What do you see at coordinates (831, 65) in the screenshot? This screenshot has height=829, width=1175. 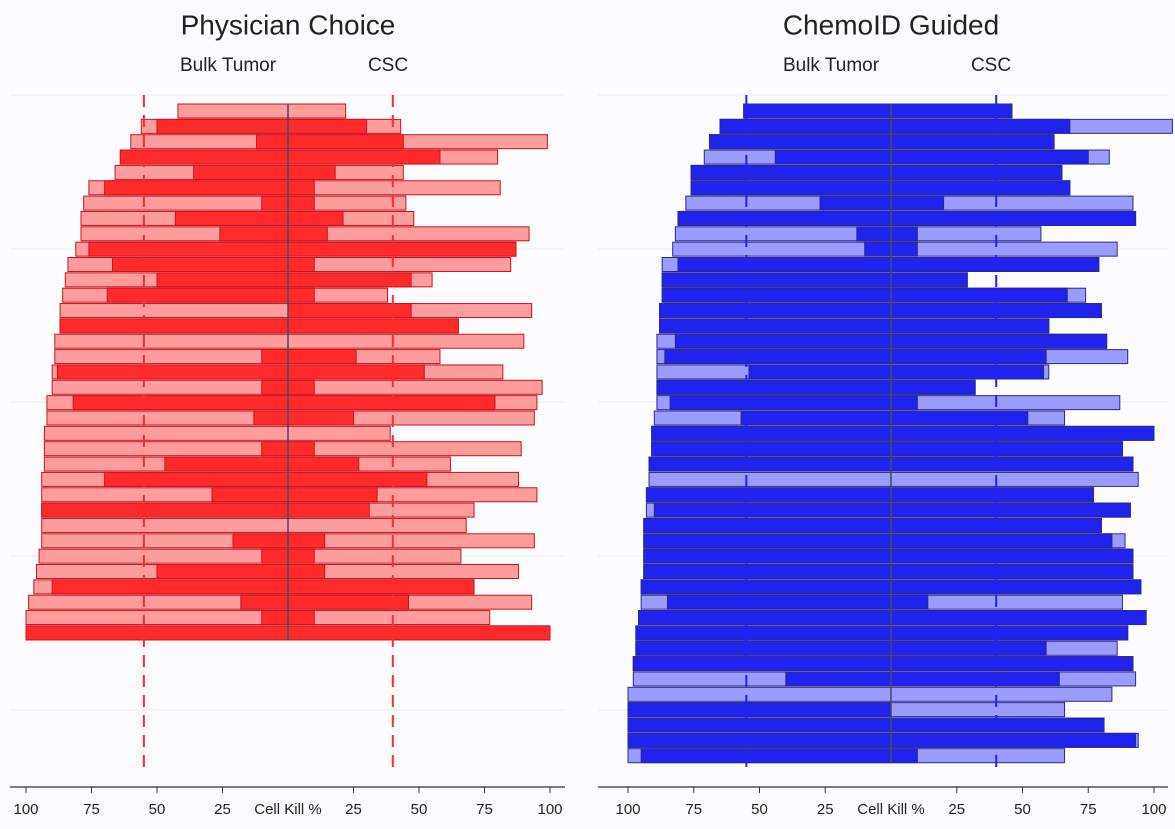 I see `side-label: Bulk Tumor` at bounding box center [831, 65].